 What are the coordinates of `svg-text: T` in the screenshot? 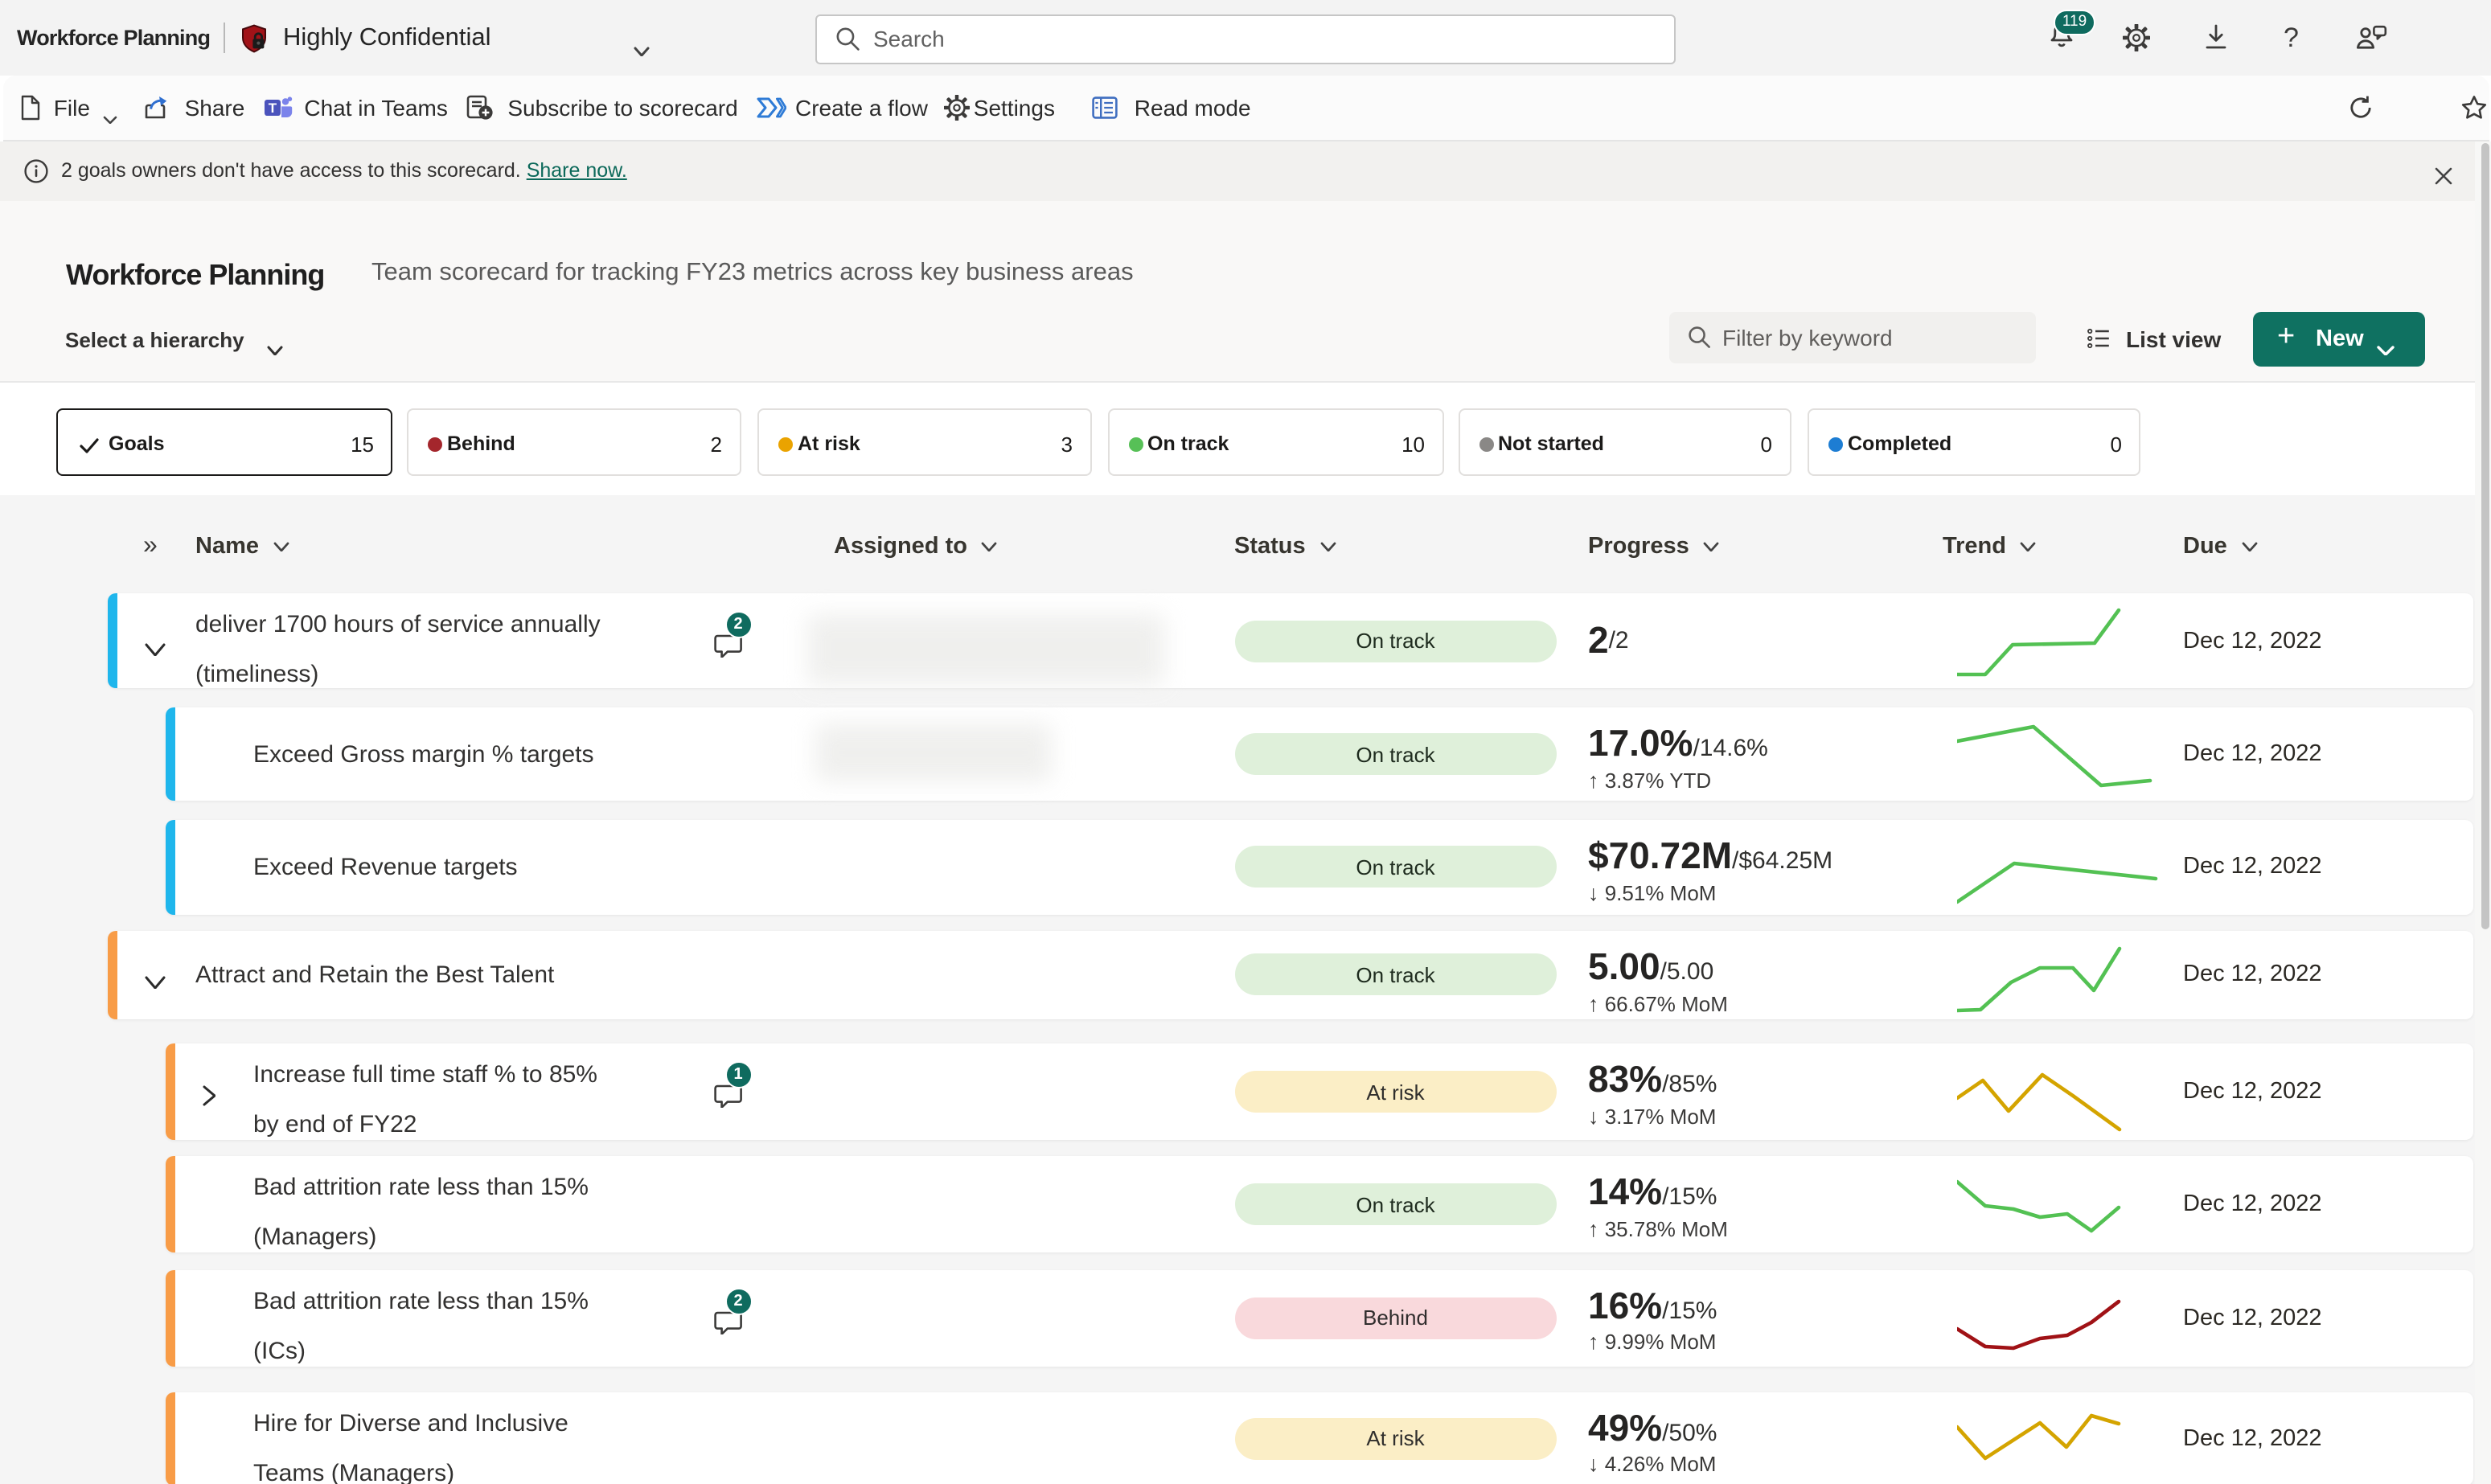 It's located at (272, 108).